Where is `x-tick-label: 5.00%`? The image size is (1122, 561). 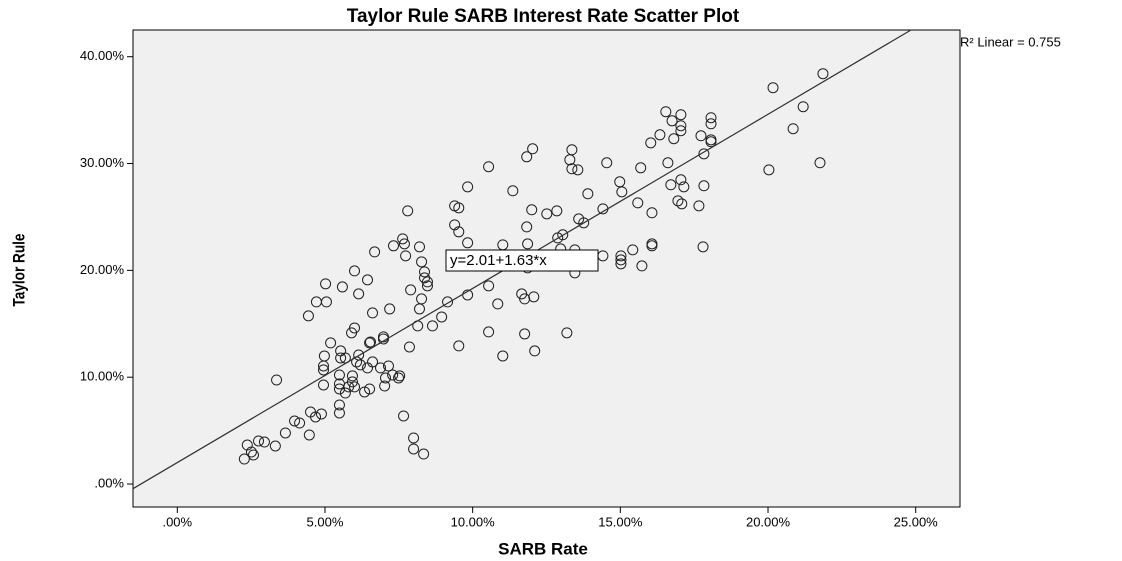 x-tick-label: 5.00% is located at coordinates (325, 521).